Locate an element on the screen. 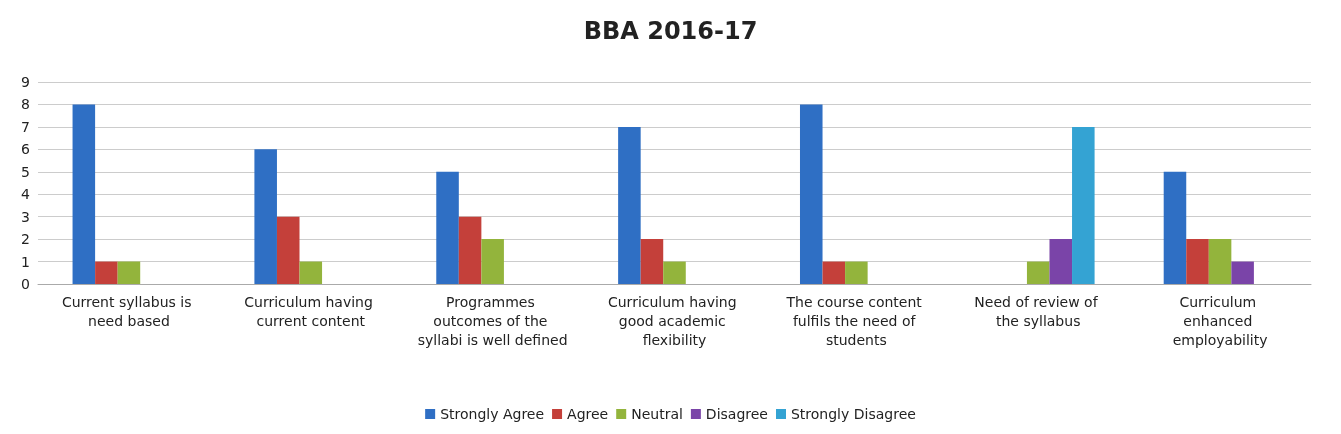 Image resolution: width=1341 pixels, height=434 pixels. y-tick-label: 0 is located at coordinates (25, 284).